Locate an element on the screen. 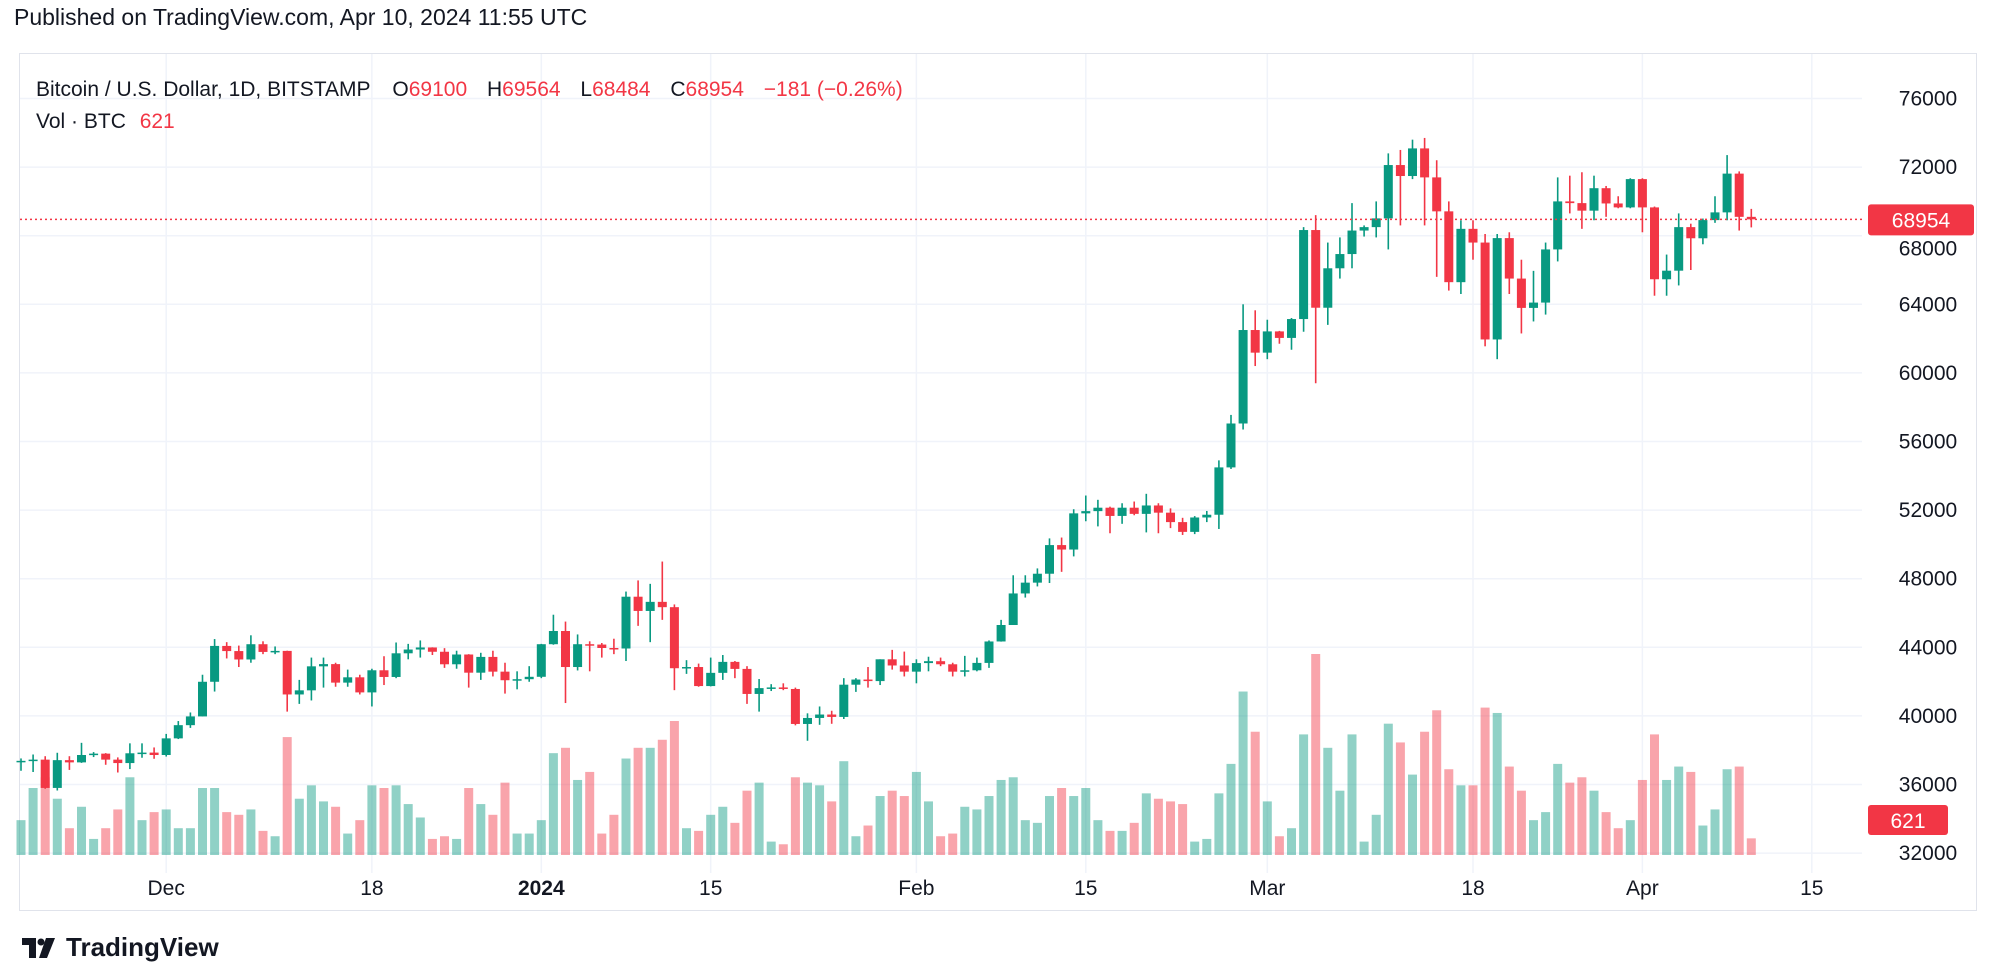 This screenshot has width=1996, height=978. tradingview-logo: TradingView is located at coordinates (120, 947).